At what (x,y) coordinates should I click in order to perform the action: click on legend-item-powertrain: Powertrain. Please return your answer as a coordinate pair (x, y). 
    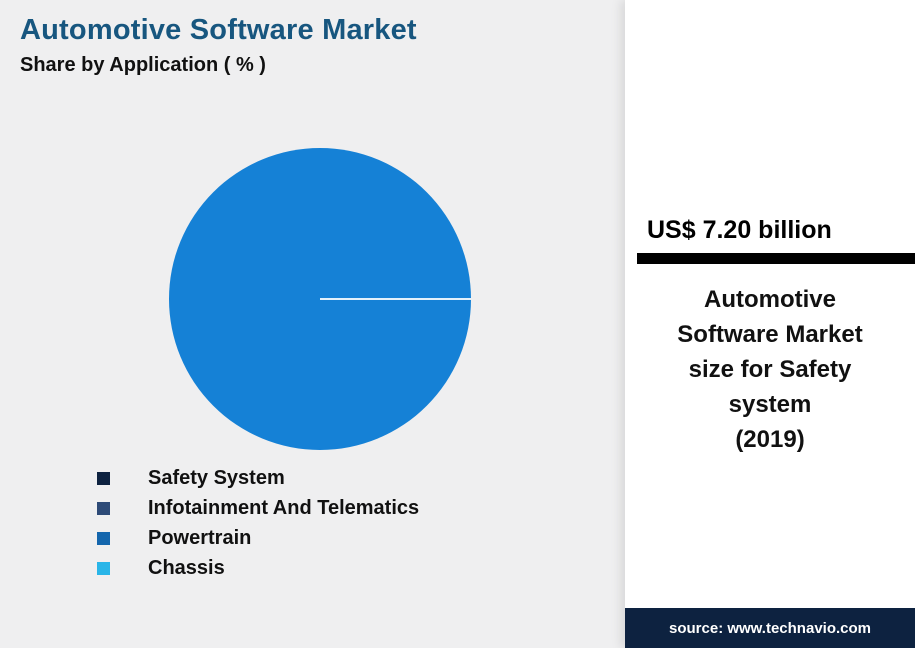
    Looking at the image, I should click on (258, 538).